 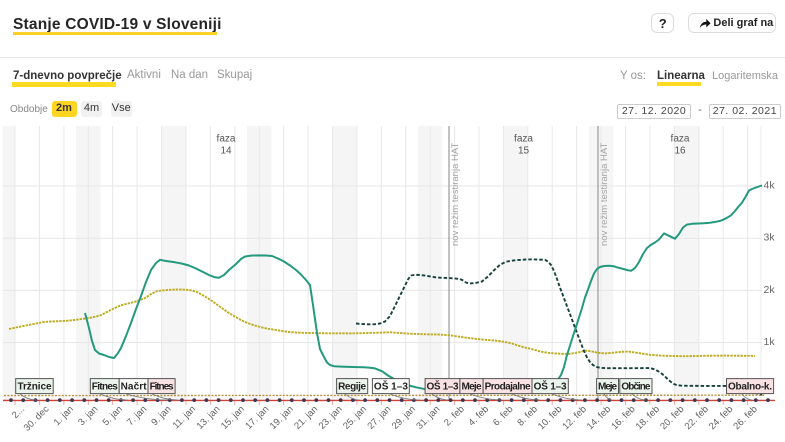 What do you see at coordinates (479, 416) in the screenshot?
I see `svg-text: 4. feb` at bounding box center [479, 416].